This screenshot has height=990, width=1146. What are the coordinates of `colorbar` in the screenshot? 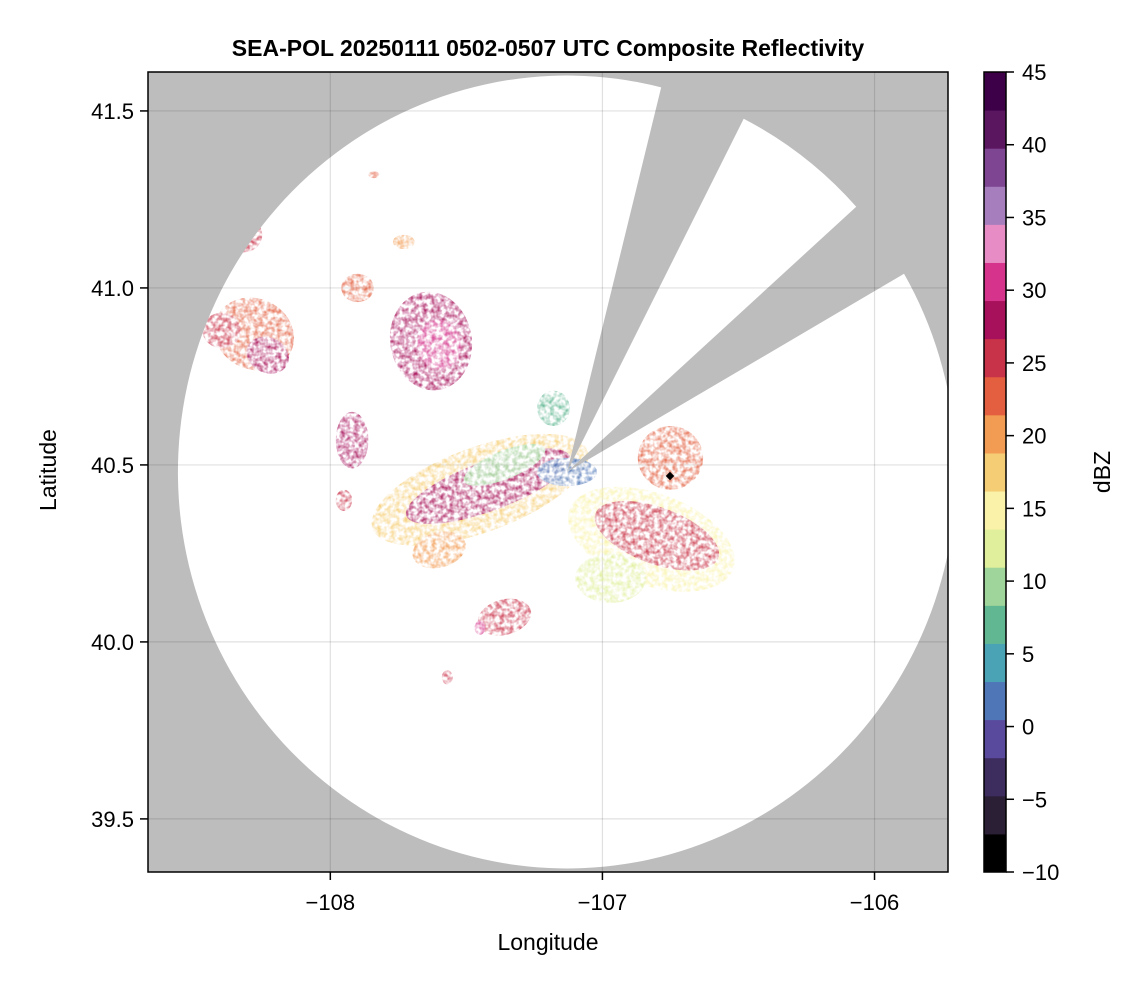 It's located at (995, 472).